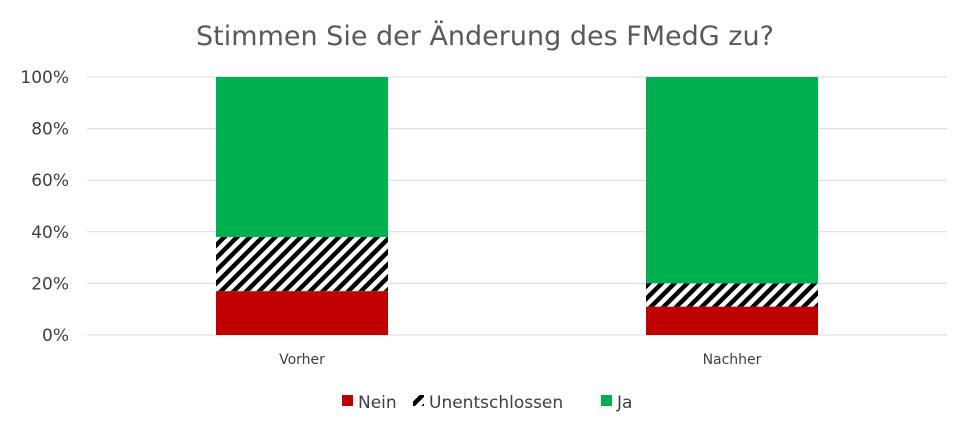 Image resolution: width=970 pixels, height=431 pixels. I want to click on y-tick-label: 100%, so click(44, 78).